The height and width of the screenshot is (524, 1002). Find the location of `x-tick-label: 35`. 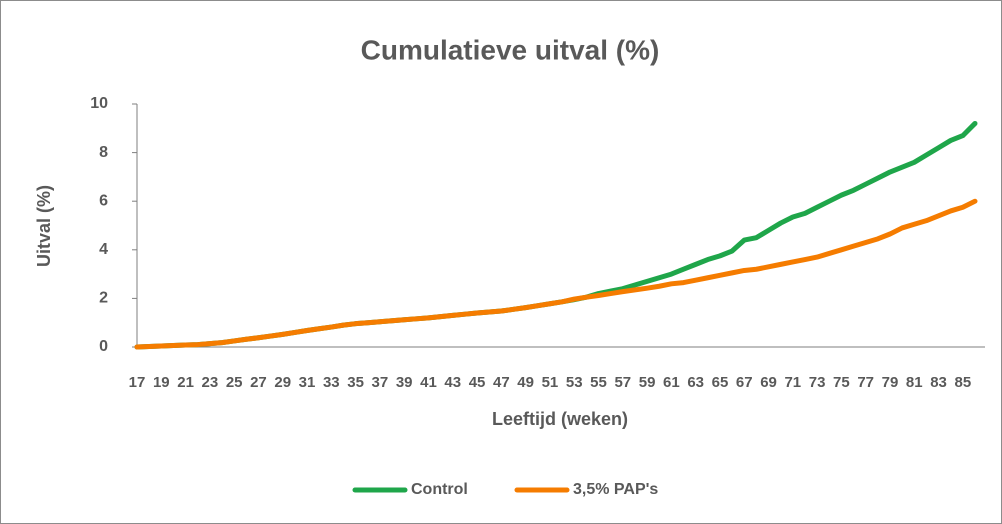

x-tick-label: 35 is located at coordinates (355, 382).